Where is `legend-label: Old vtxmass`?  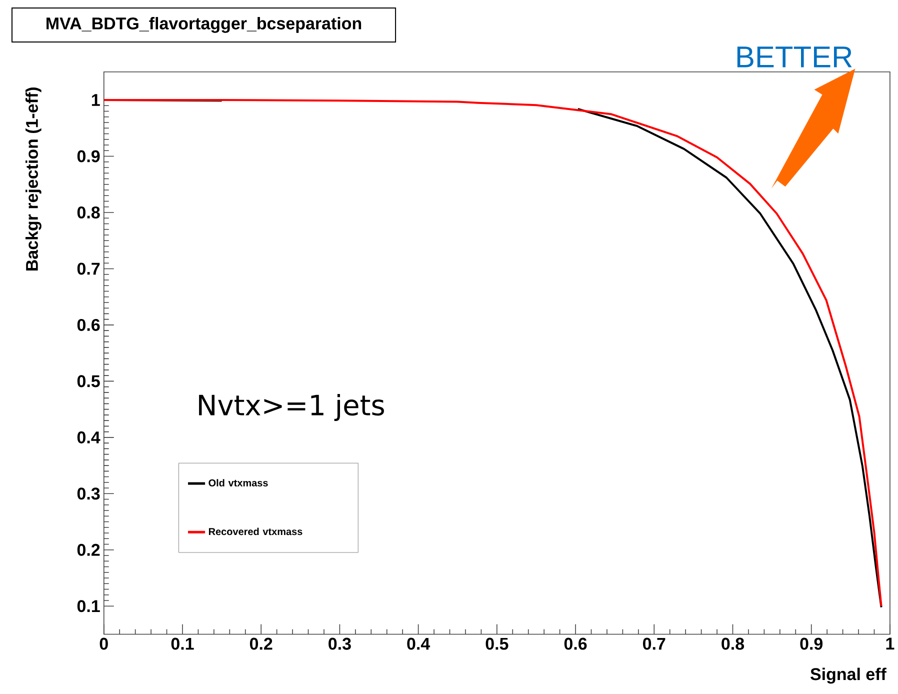
legend-label: Old vtxmass is located at coordinates (238, 482).